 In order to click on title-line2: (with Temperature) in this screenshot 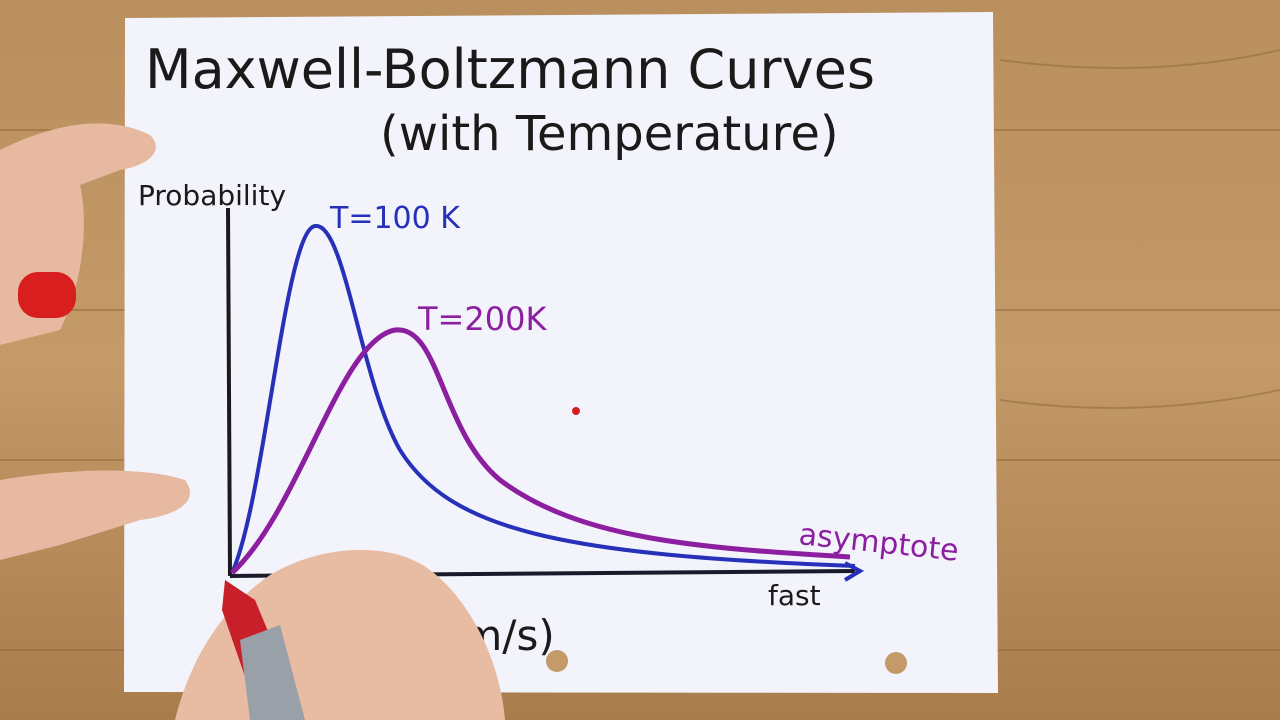, I will do `click(609, 134)`.